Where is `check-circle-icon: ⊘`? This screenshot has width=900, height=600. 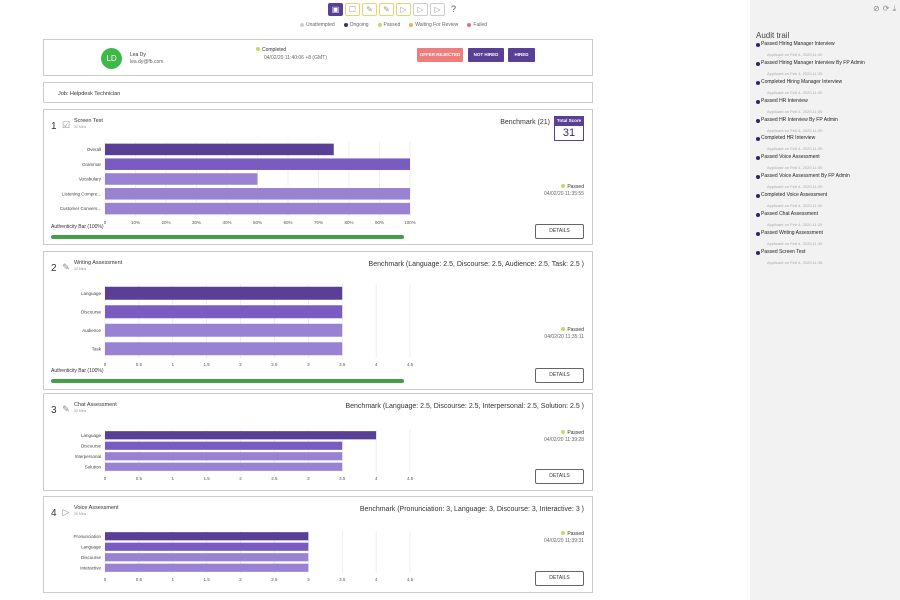
check-circle-icon: ⊘ is located at coordinates (876, 8).